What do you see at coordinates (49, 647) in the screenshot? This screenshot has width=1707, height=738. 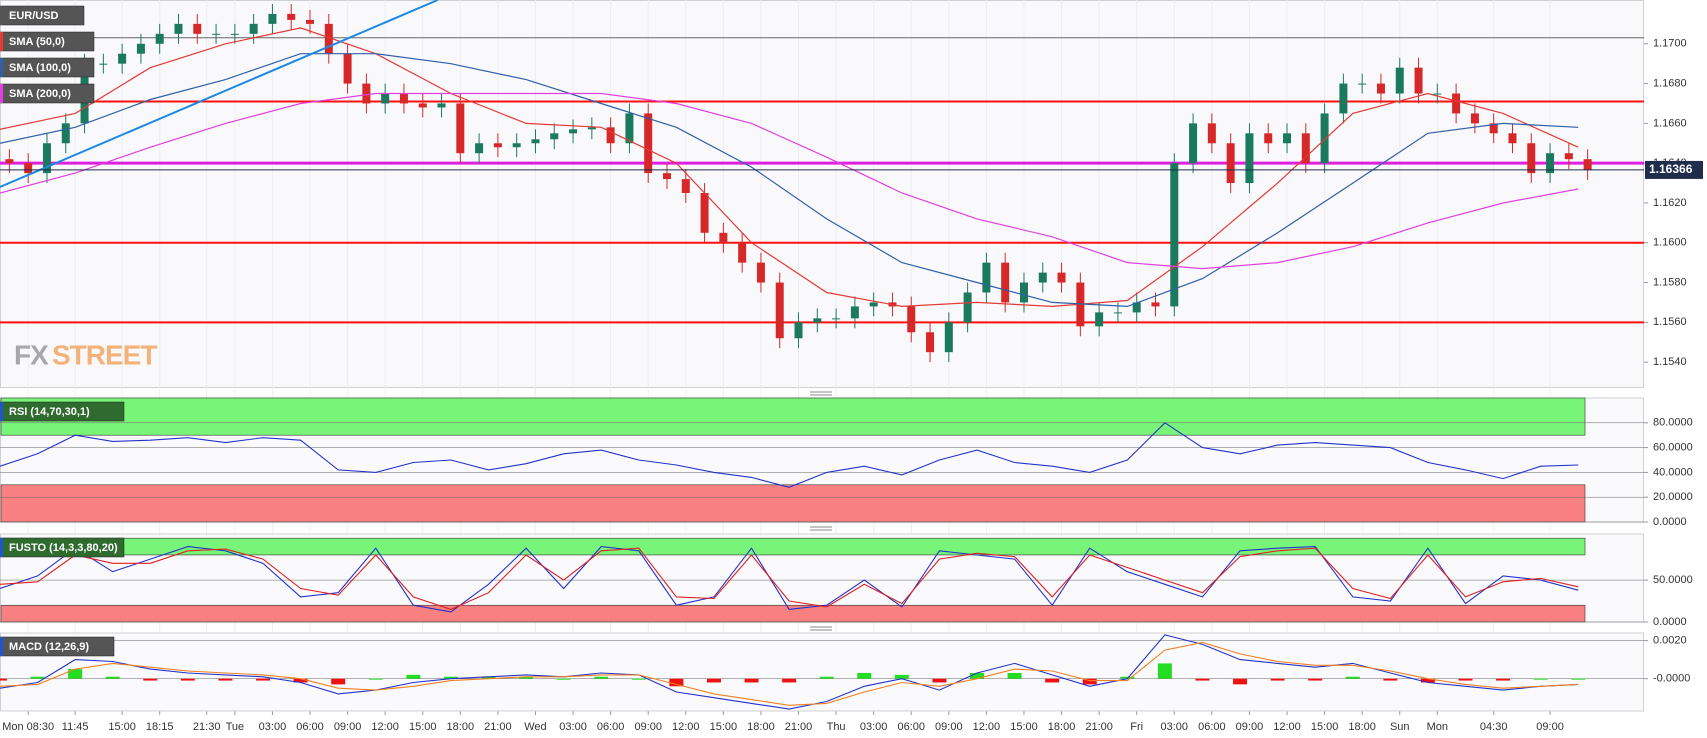 I see `panel-label: MACD (12,26,9)` at bounding box center [49, 647].